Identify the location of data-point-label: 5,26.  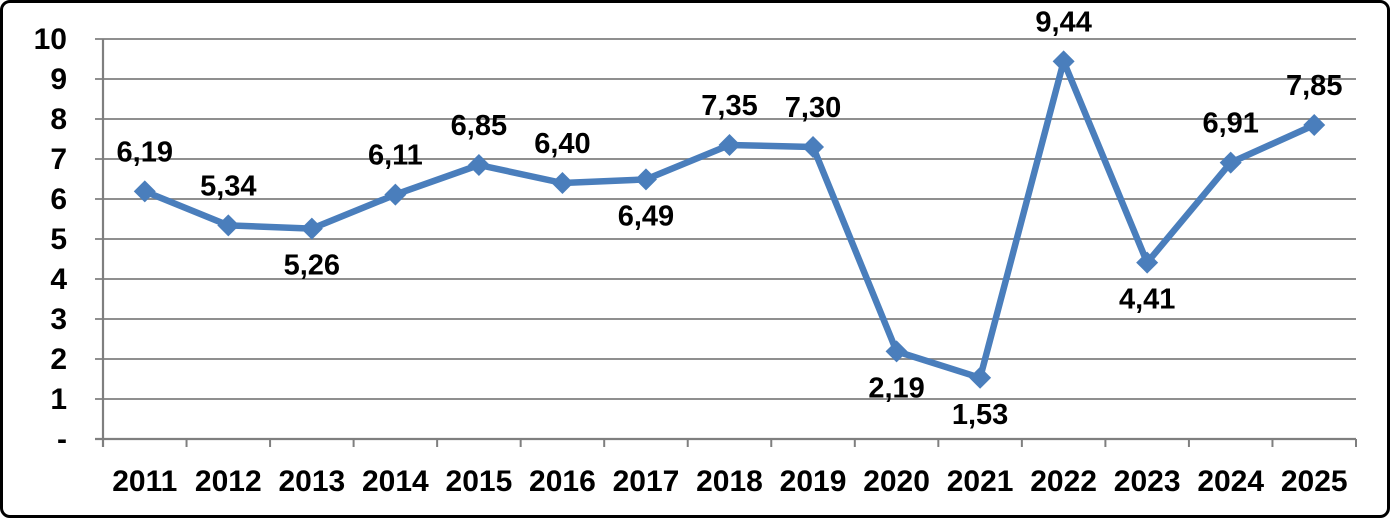
(312, 266).